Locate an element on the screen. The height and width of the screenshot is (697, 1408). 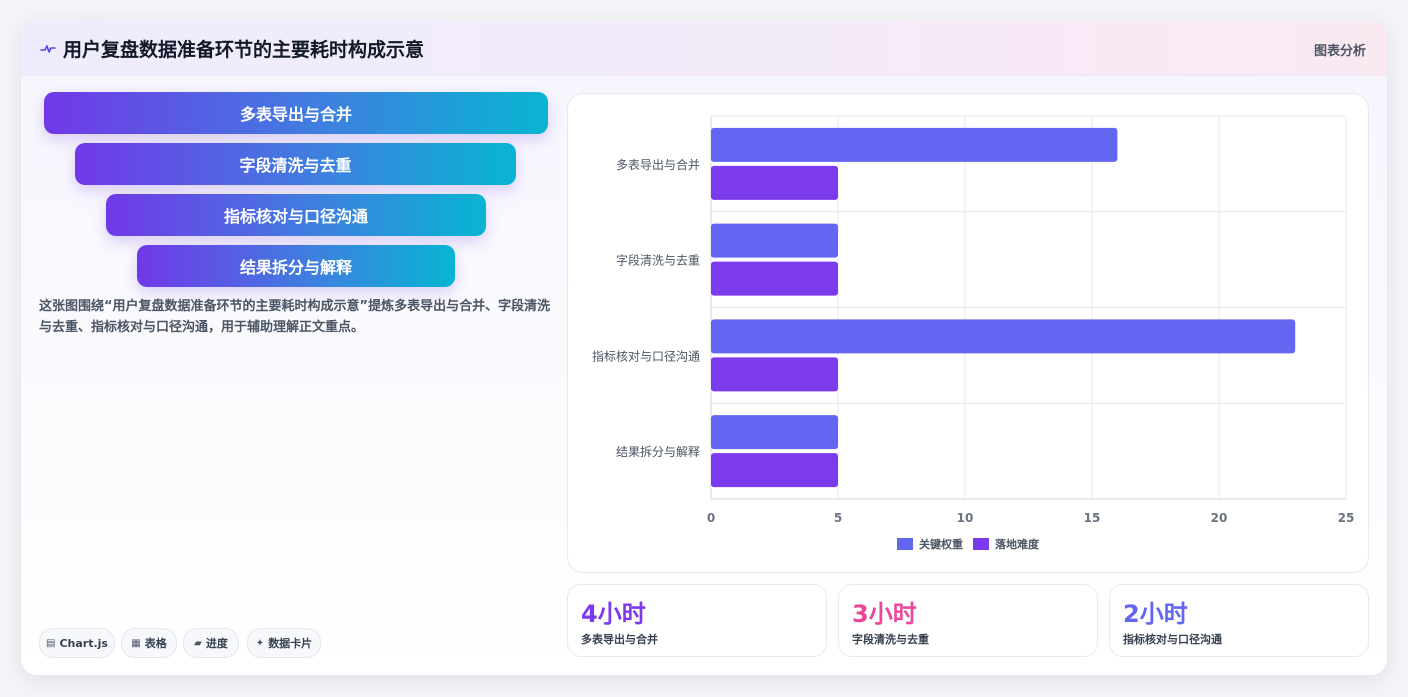
chip-label: Chart.js is located at coordinates (83, 643).